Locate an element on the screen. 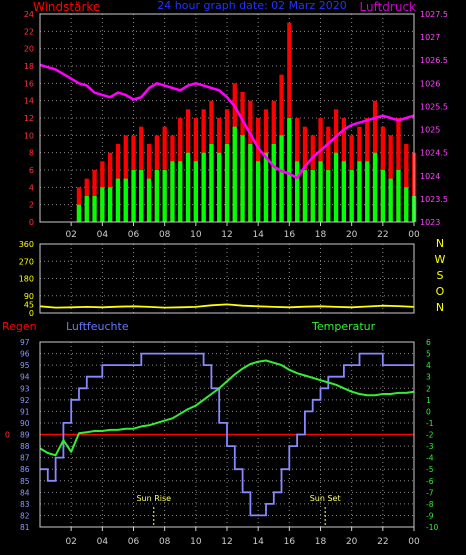 This screenshot has height=555, width=466. y-tick-label: 14 is located at coordinates (29, 101).